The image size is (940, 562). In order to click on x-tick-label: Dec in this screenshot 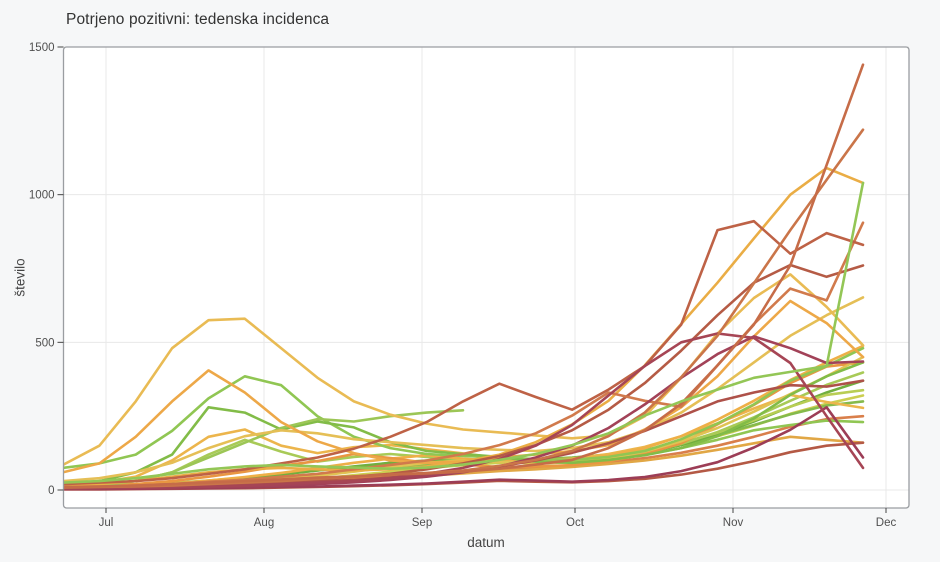, I will do `click(886, 523)`.